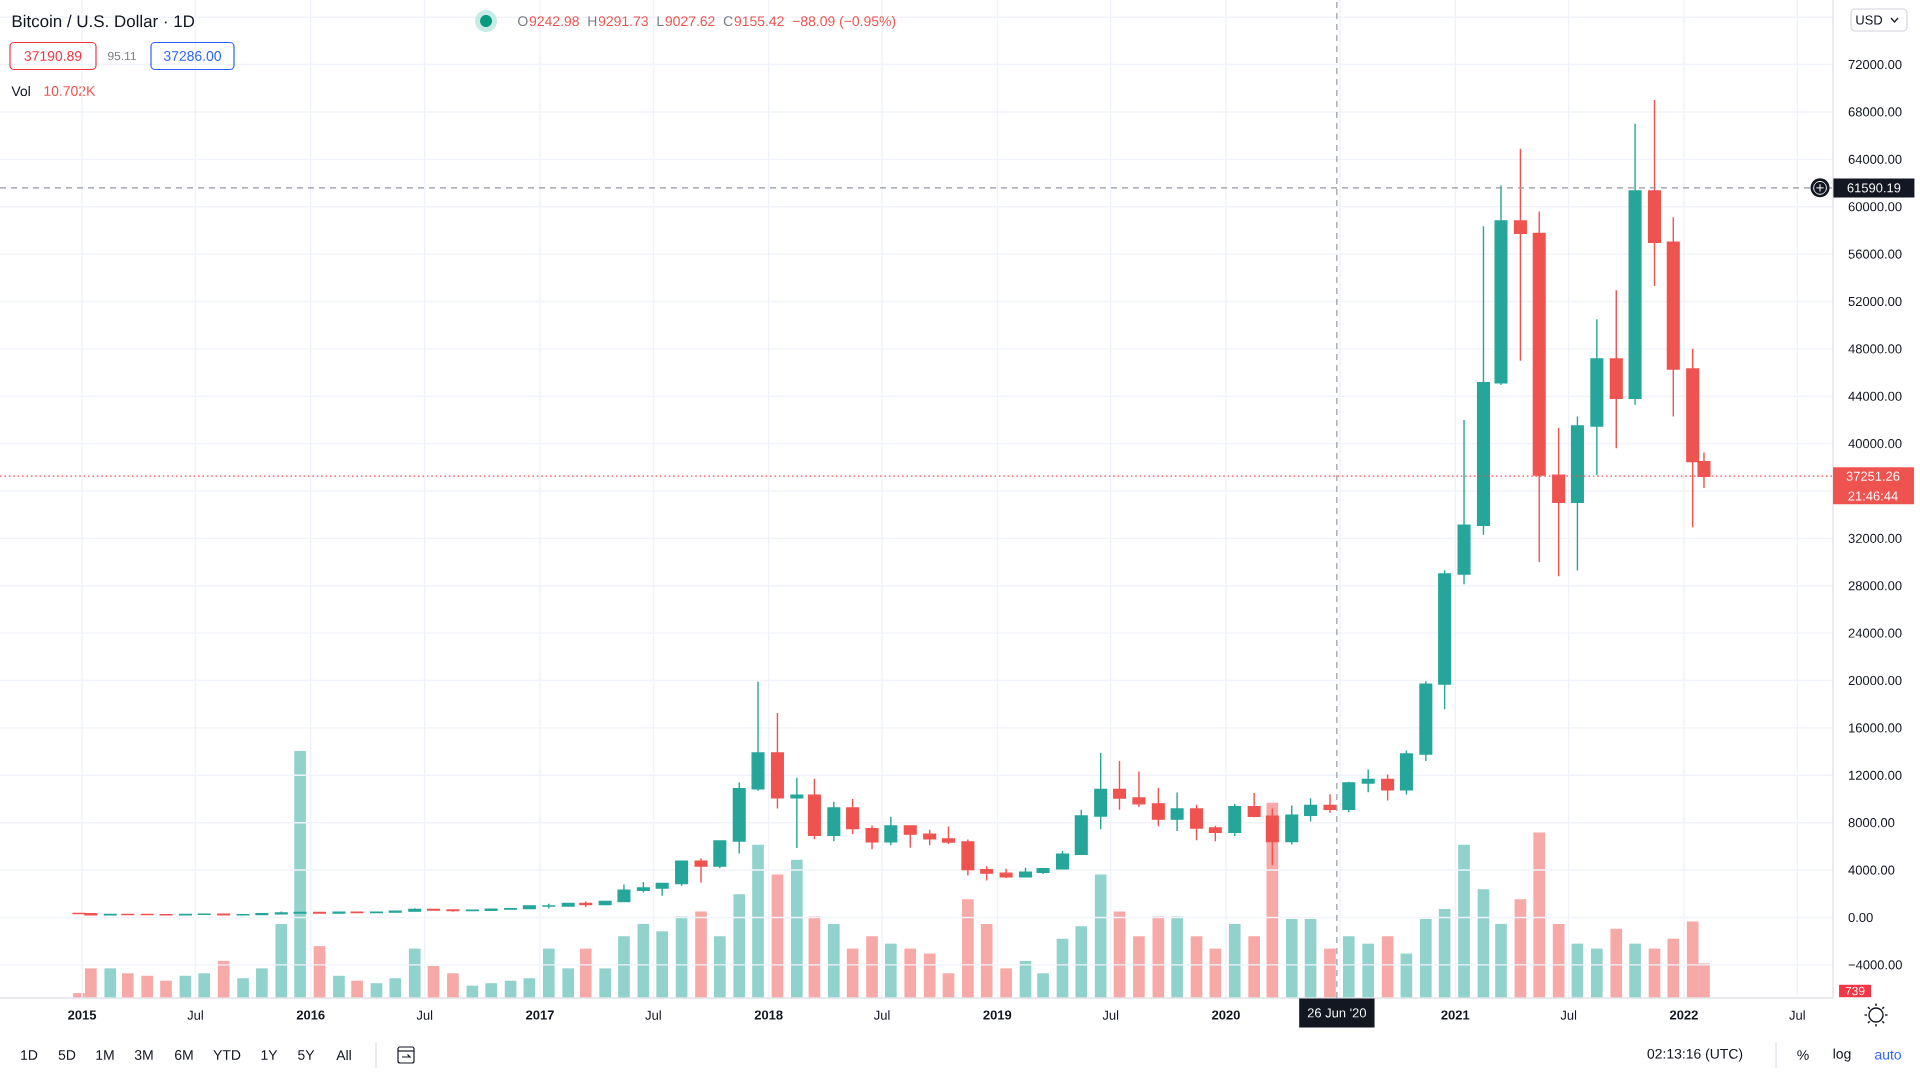 Image resolution: width=1920 pixels, height=1080 pixels. I want to click on text: USD, so click(1869, 20).